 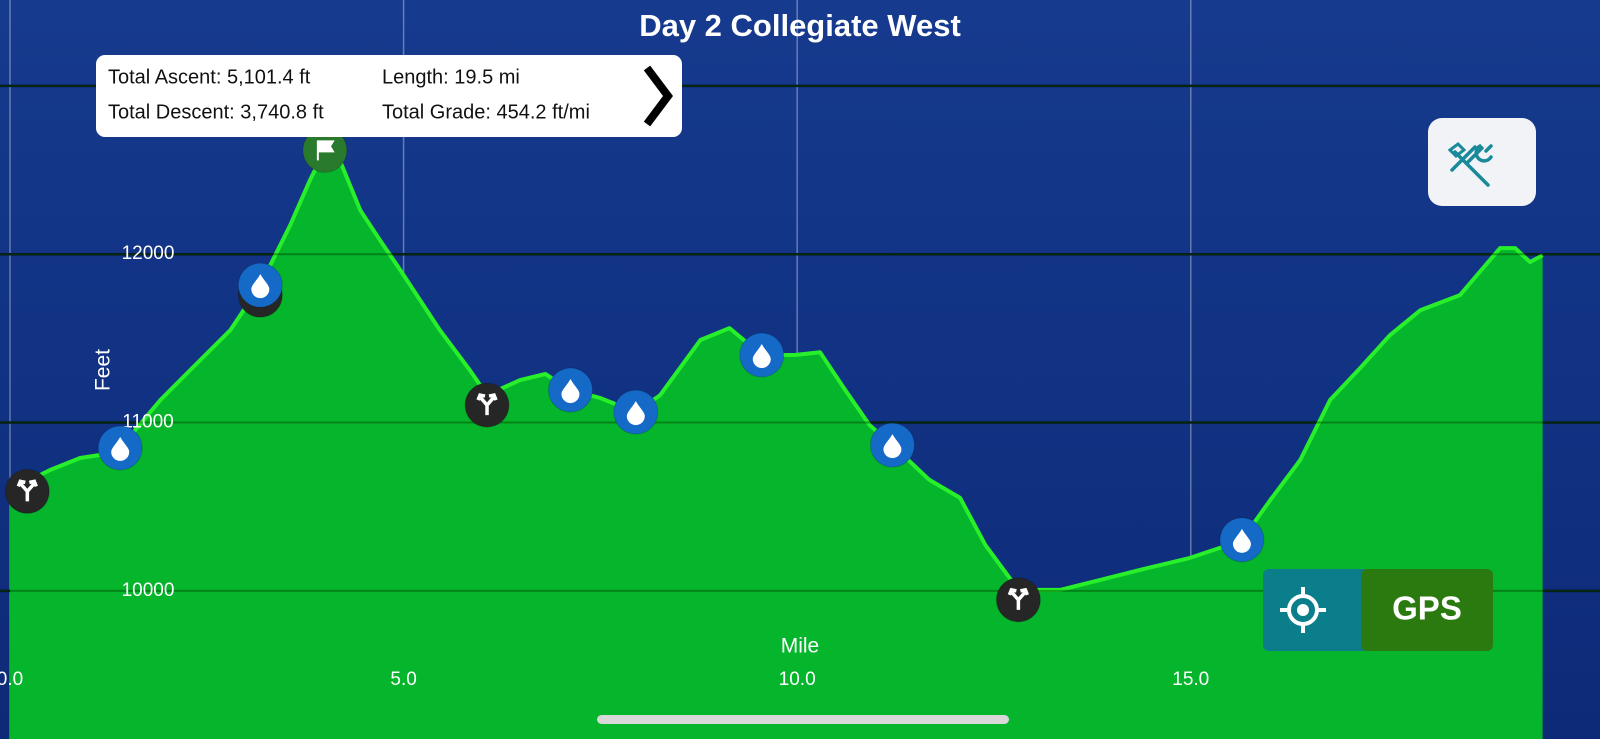 I want to click on x-axis-label: Mile, so click(x=800, y=646).